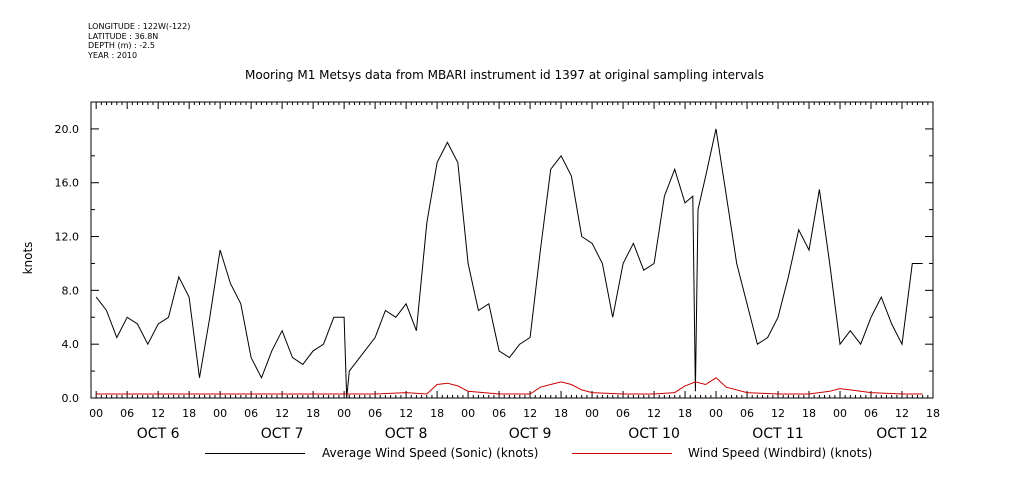 This screenshot has height=504, width=1009. I want to click on legend-line-windbird, so click(622, 453).